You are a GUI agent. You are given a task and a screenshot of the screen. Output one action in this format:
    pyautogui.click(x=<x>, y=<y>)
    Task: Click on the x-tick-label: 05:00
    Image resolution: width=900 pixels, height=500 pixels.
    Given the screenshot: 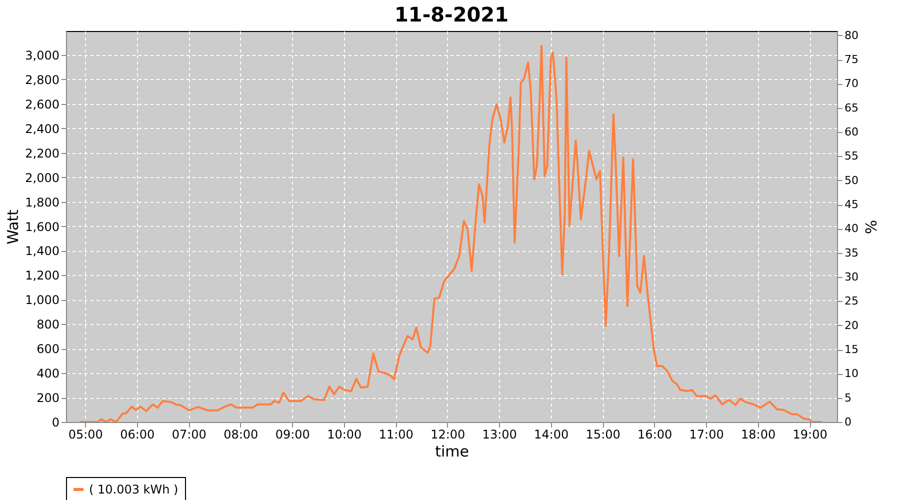 What is the action you would take?
    pyautogui.click(x=85, y=435)
    